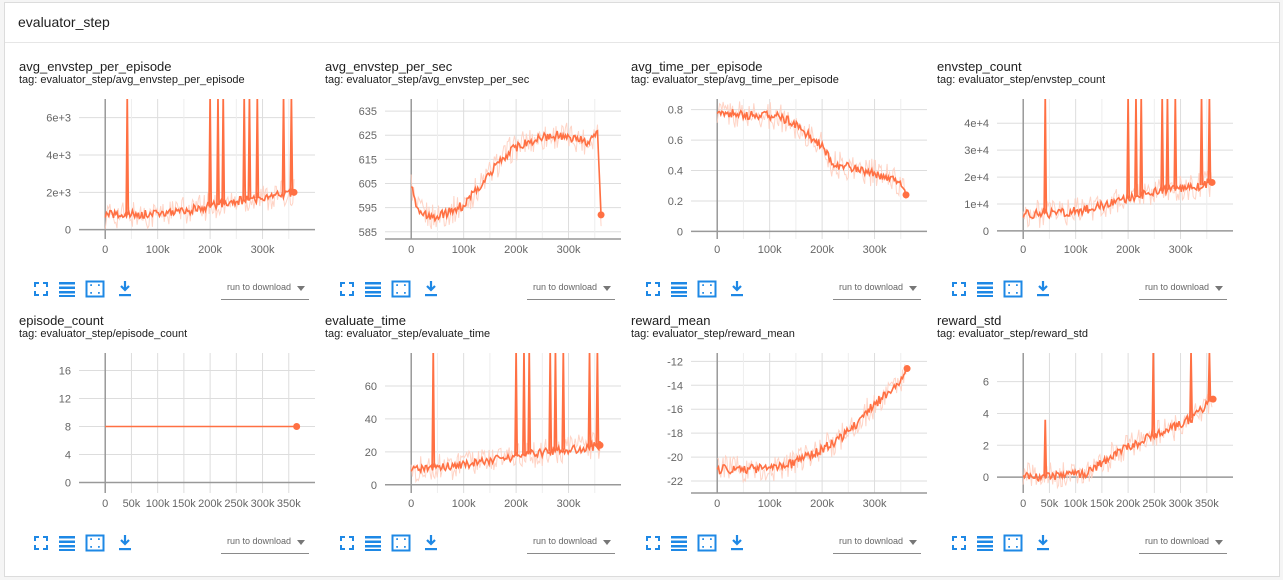 The image size is (1283, 580). Describe the element at coordinates (474, 434) in the screenshot. I see `chart-plot: 0 100k 200k 300k 0 20 40 60` at that location.